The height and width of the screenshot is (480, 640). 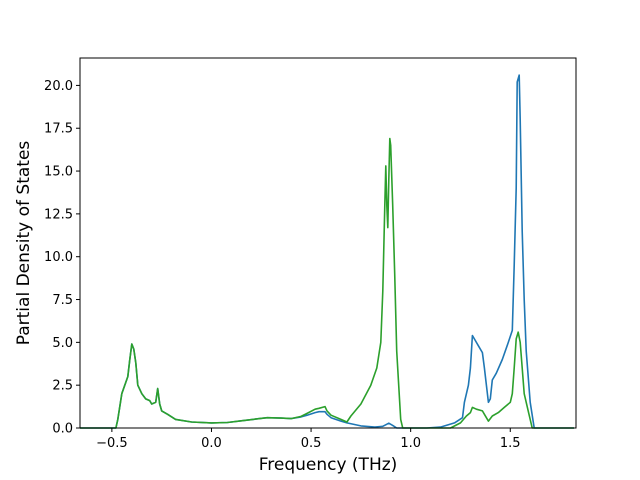 I want to click on y-tick-label: 15.0, so click(x=58, y=172).